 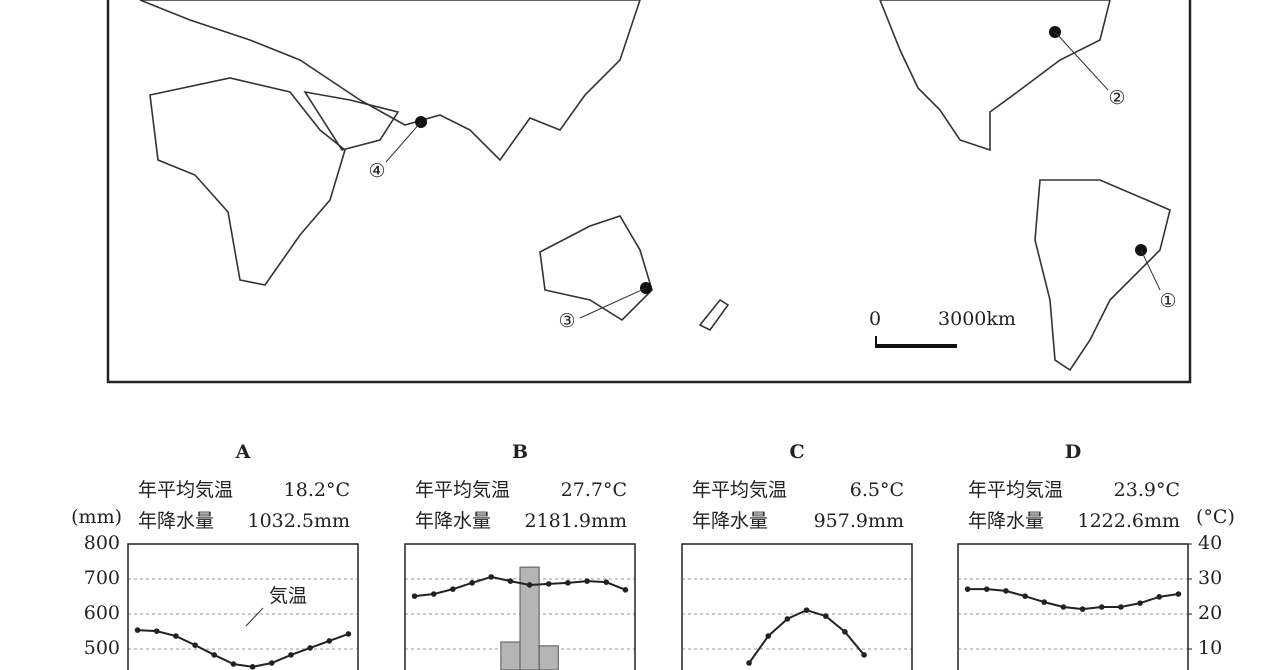 What do you see at coordinates (1073, 452) in the screenshot?
I see `chart-title: D` at bounding box center [1073, 452].